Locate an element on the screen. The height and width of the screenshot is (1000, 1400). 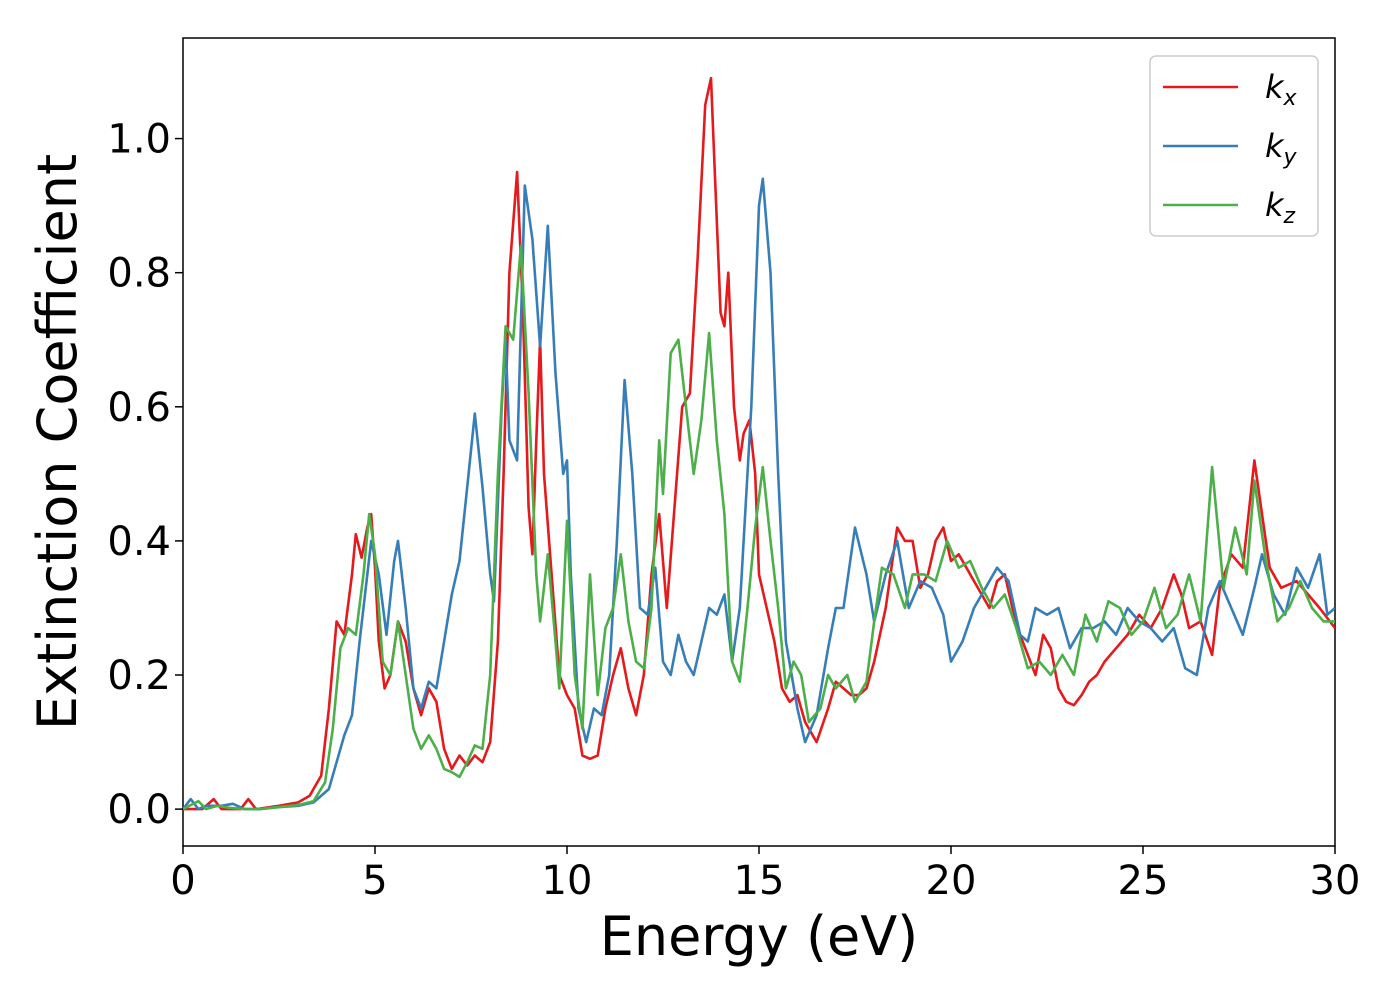
legend-label-kx: kx is located at coordinates (1281, 89).